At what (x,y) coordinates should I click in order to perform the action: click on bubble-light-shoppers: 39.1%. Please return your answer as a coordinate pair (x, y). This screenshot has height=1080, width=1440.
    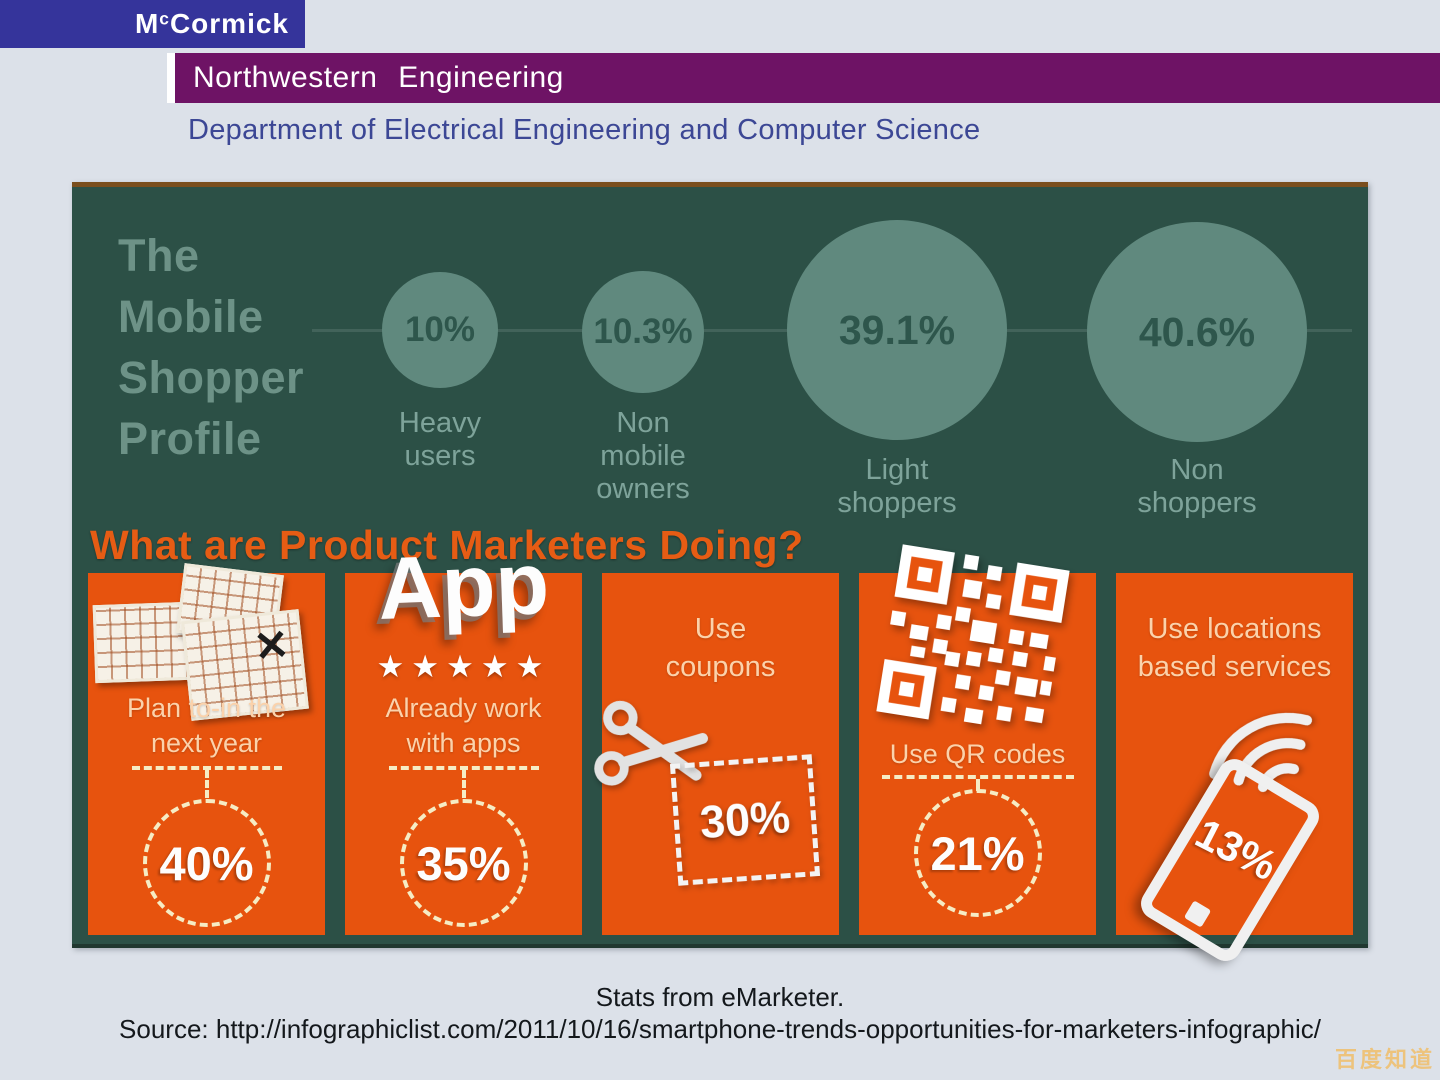
    Looking at the image, I should click on (897, 330).